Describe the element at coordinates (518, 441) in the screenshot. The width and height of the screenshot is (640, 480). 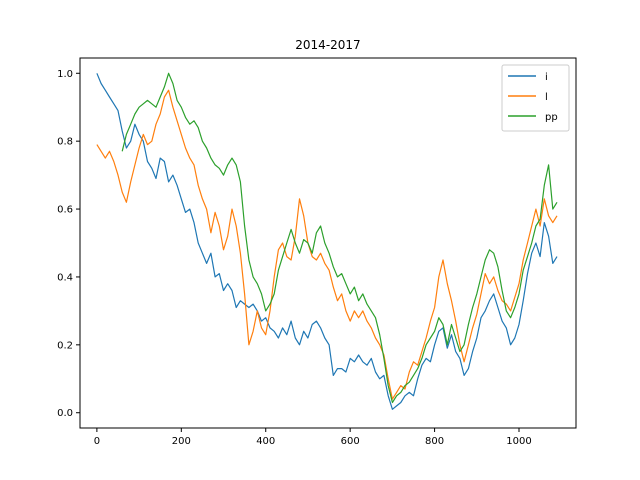
I see `x-tick-label: 1000` at that location.